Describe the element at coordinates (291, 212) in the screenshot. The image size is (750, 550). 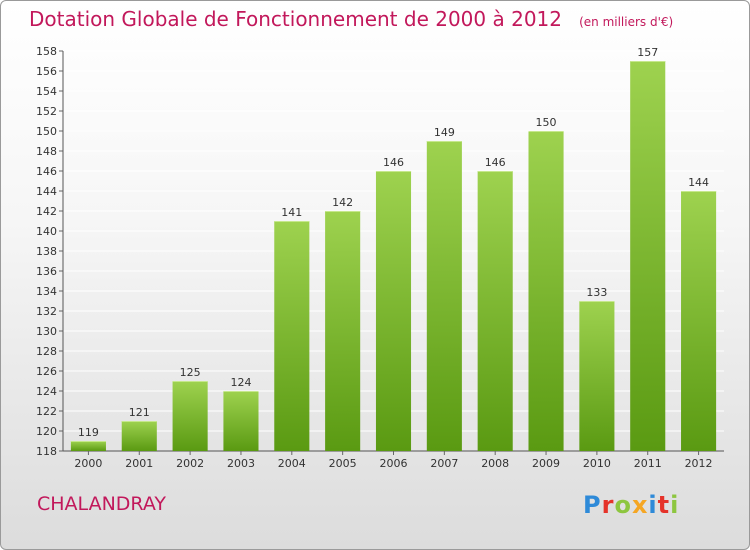
I see `value-label: 141` at that location.